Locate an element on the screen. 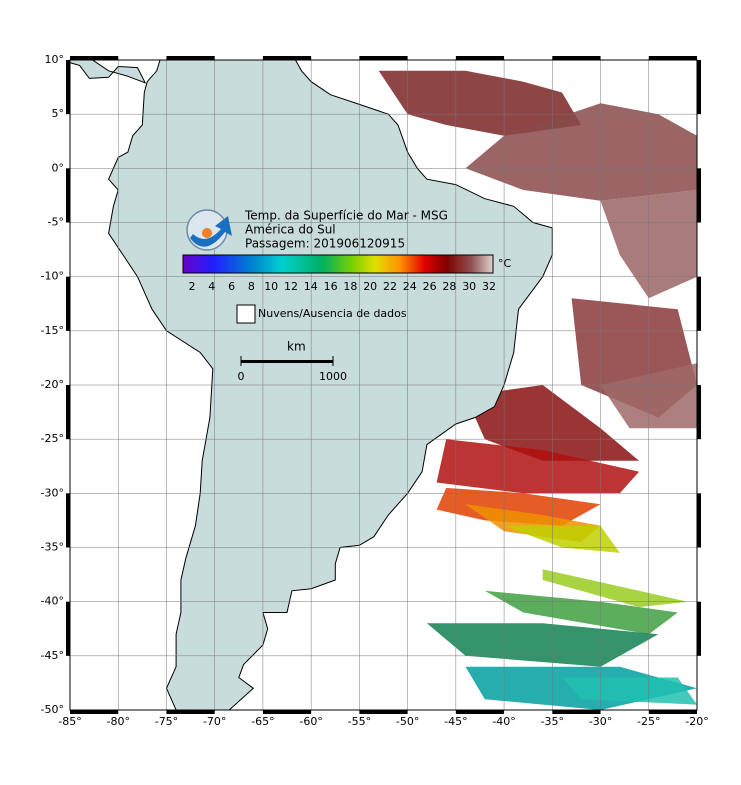 This screenshot has width=741, height=785. legend-swatch is located at coordinates (246, 314).